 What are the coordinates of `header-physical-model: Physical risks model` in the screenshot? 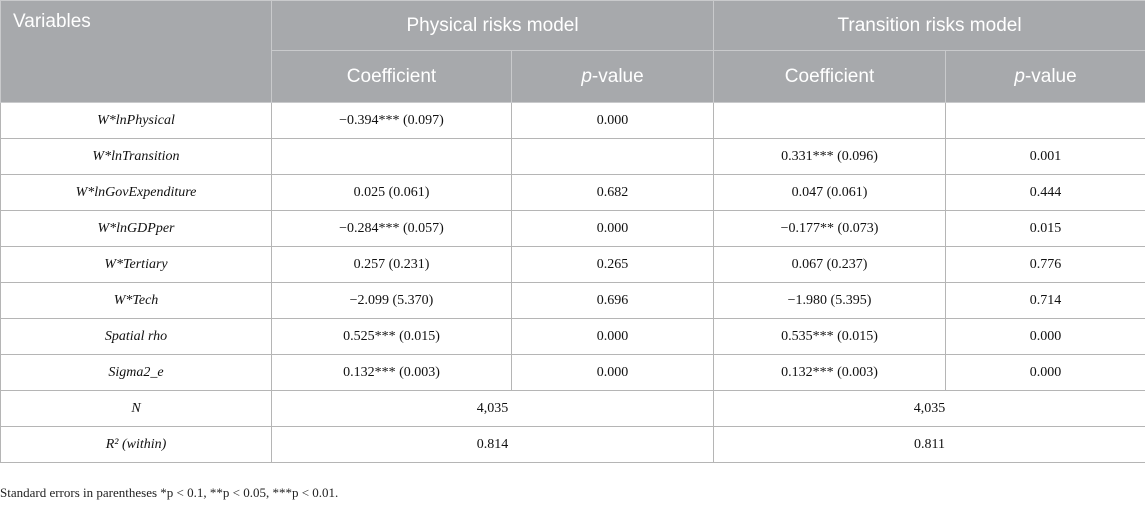 It's located at (492, 25).